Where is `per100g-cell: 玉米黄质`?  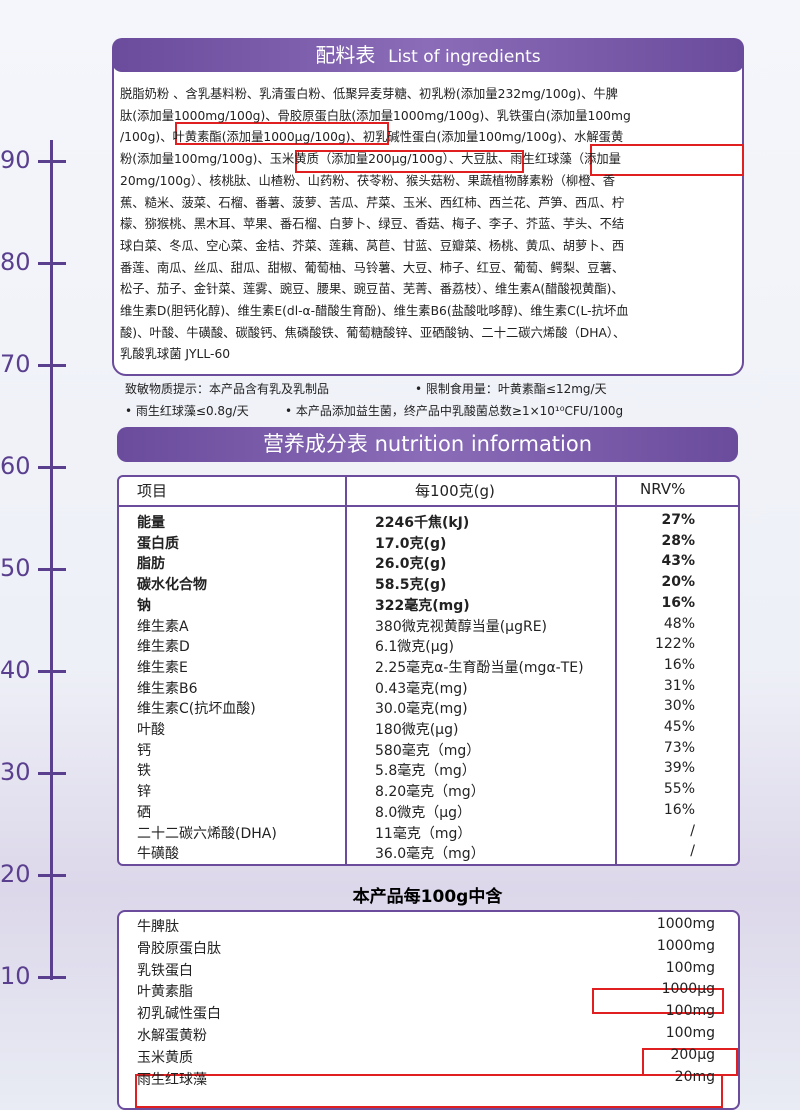
per100g-cell: 玉米黄质 is located at coordinates (165, 1057).